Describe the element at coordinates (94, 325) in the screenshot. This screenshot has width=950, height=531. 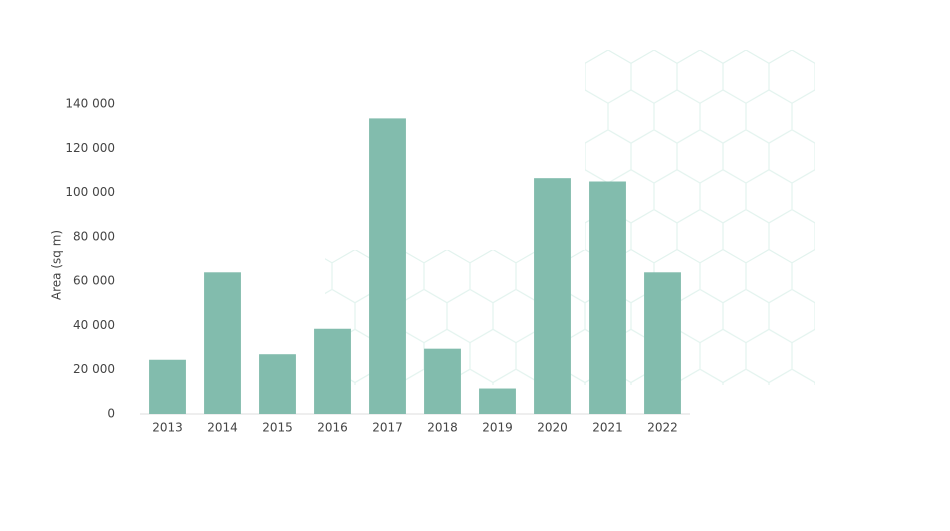
I see `y-tick-label: 40 000` at that location.